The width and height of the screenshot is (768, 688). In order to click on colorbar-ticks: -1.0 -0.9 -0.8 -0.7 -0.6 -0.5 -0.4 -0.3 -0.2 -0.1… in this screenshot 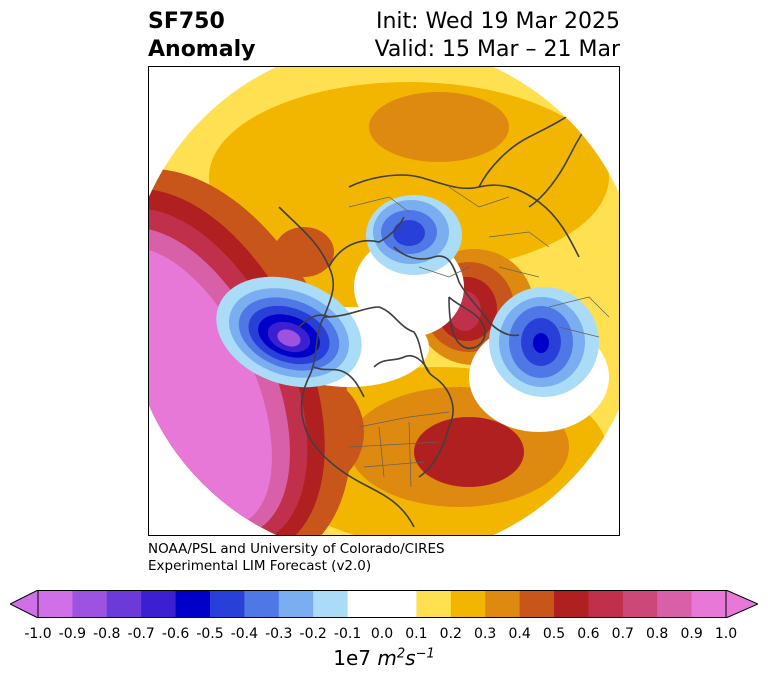, I will do `click(384, 636)`.